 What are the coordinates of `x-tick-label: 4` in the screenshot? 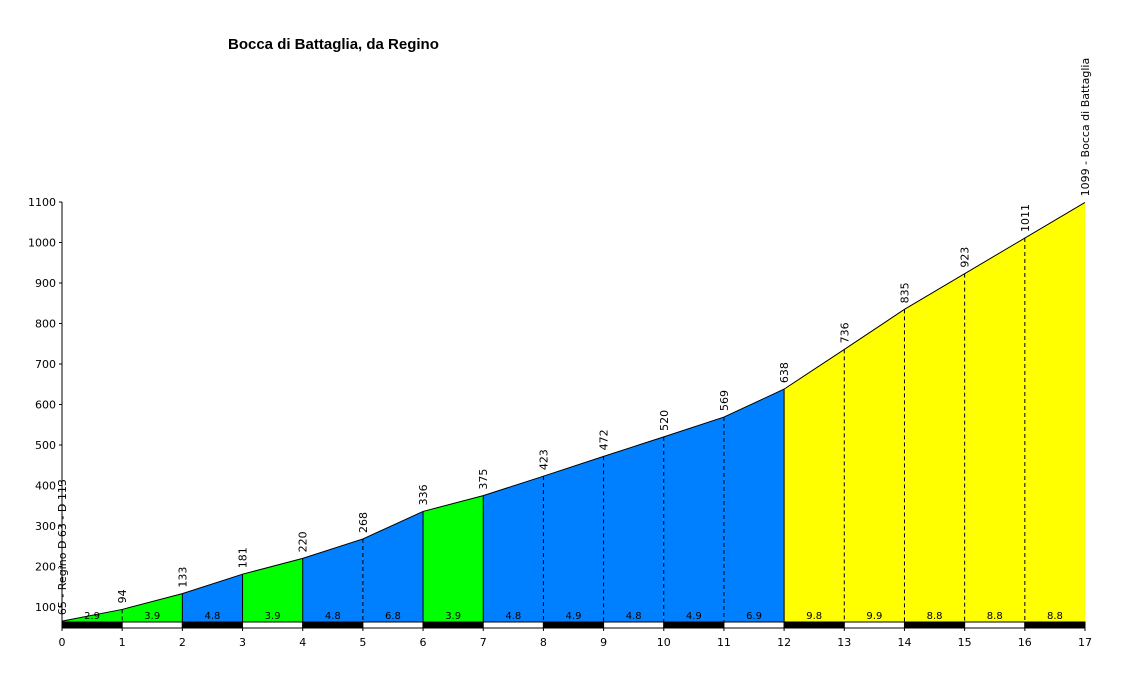 It's located at (302, 642).